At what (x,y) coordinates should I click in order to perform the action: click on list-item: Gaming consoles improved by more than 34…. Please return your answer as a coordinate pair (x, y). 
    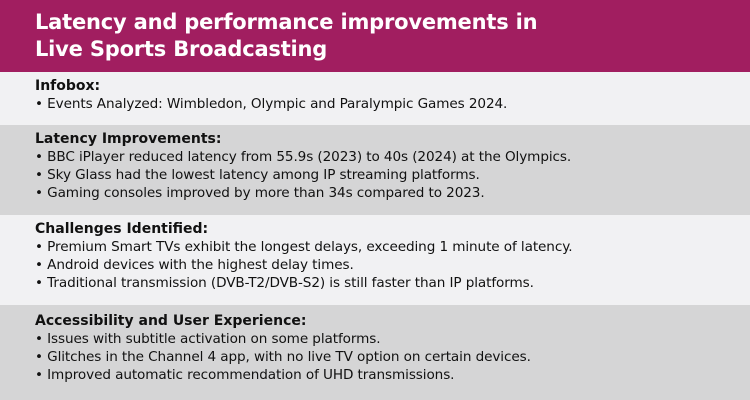
    Looking at the image, I should click on (392, 193).